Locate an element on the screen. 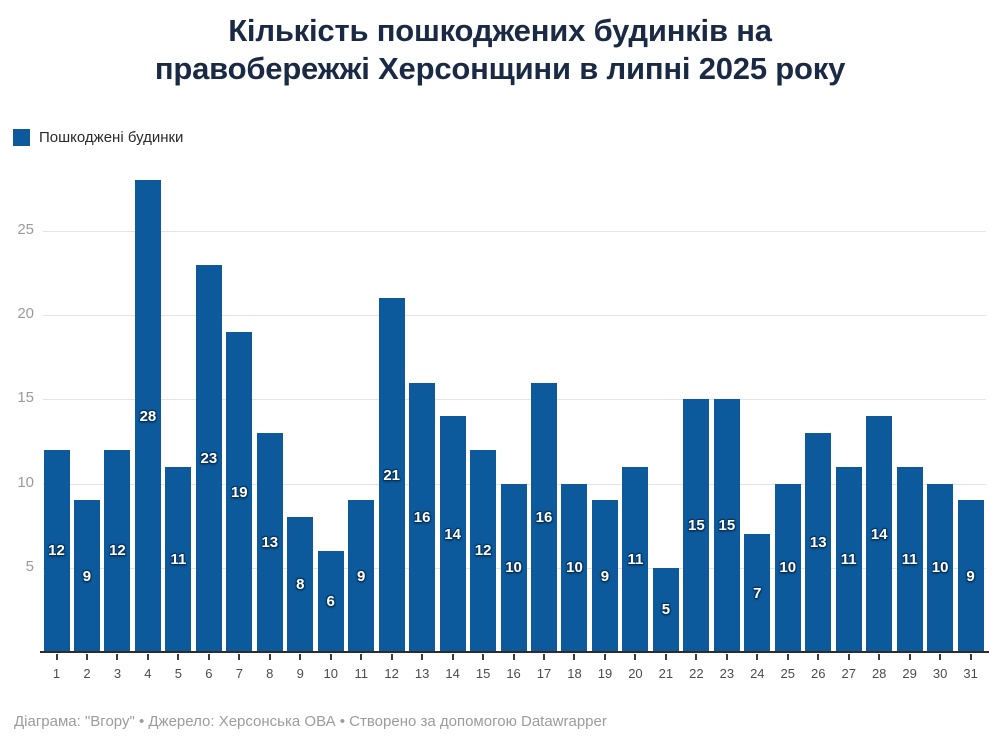 This screenshot has height=750, width=1000. legend-swatch is located at coordinates (21, 137).